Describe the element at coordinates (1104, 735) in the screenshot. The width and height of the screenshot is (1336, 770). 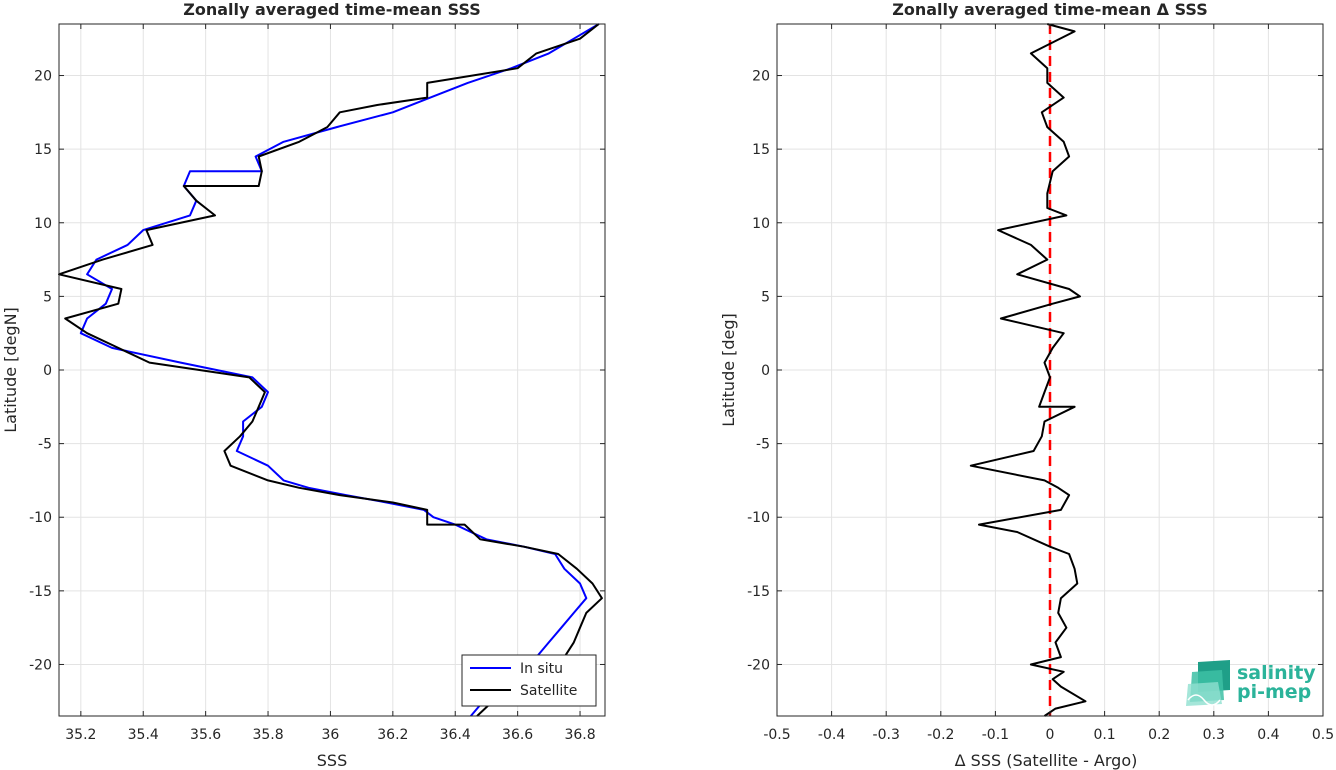
I see `right-x-tick-label: 0.1` at that location.